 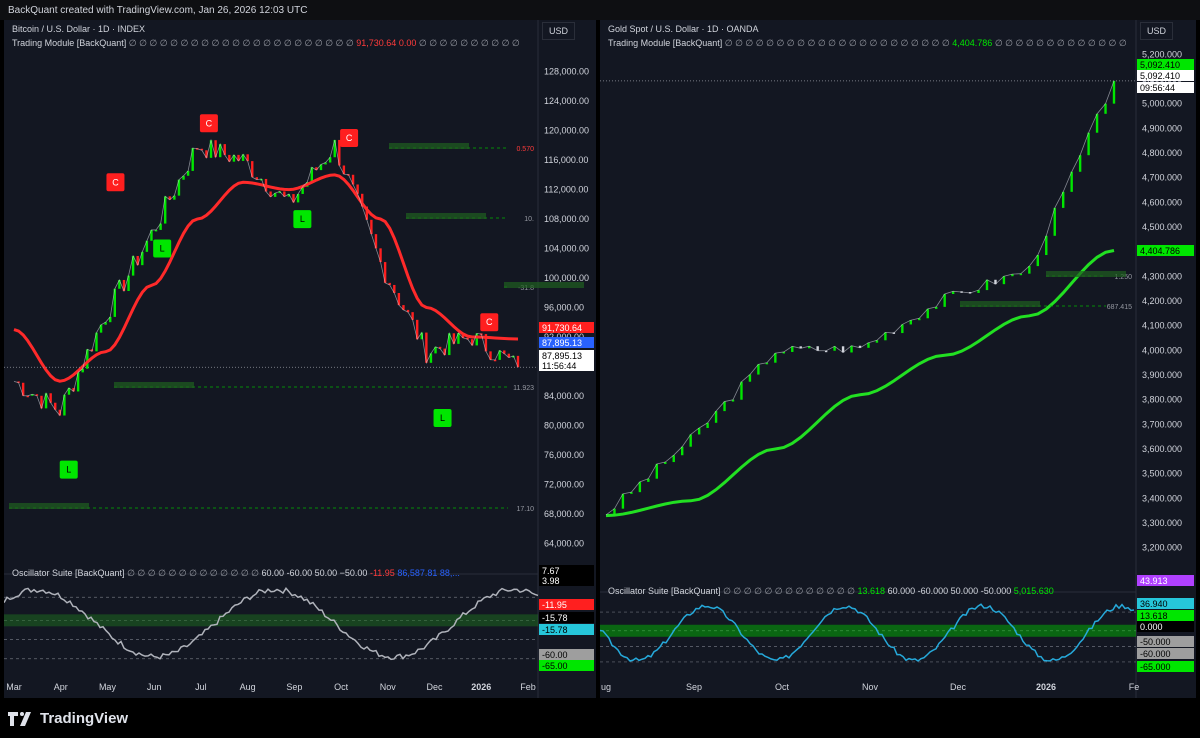 What do you see at coordinates (1119, 307) in the screenshot?
I see `zone-label: 687.415` at bounding box center [1119, 307].